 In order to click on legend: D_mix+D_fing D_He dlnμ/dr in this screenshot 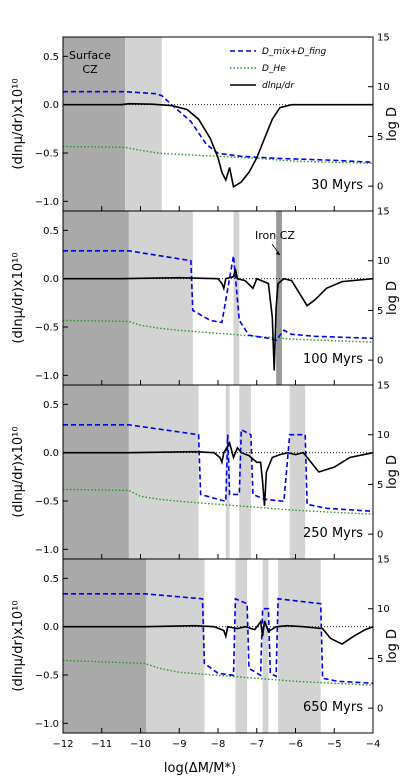, I will do `click(278, 69)`.